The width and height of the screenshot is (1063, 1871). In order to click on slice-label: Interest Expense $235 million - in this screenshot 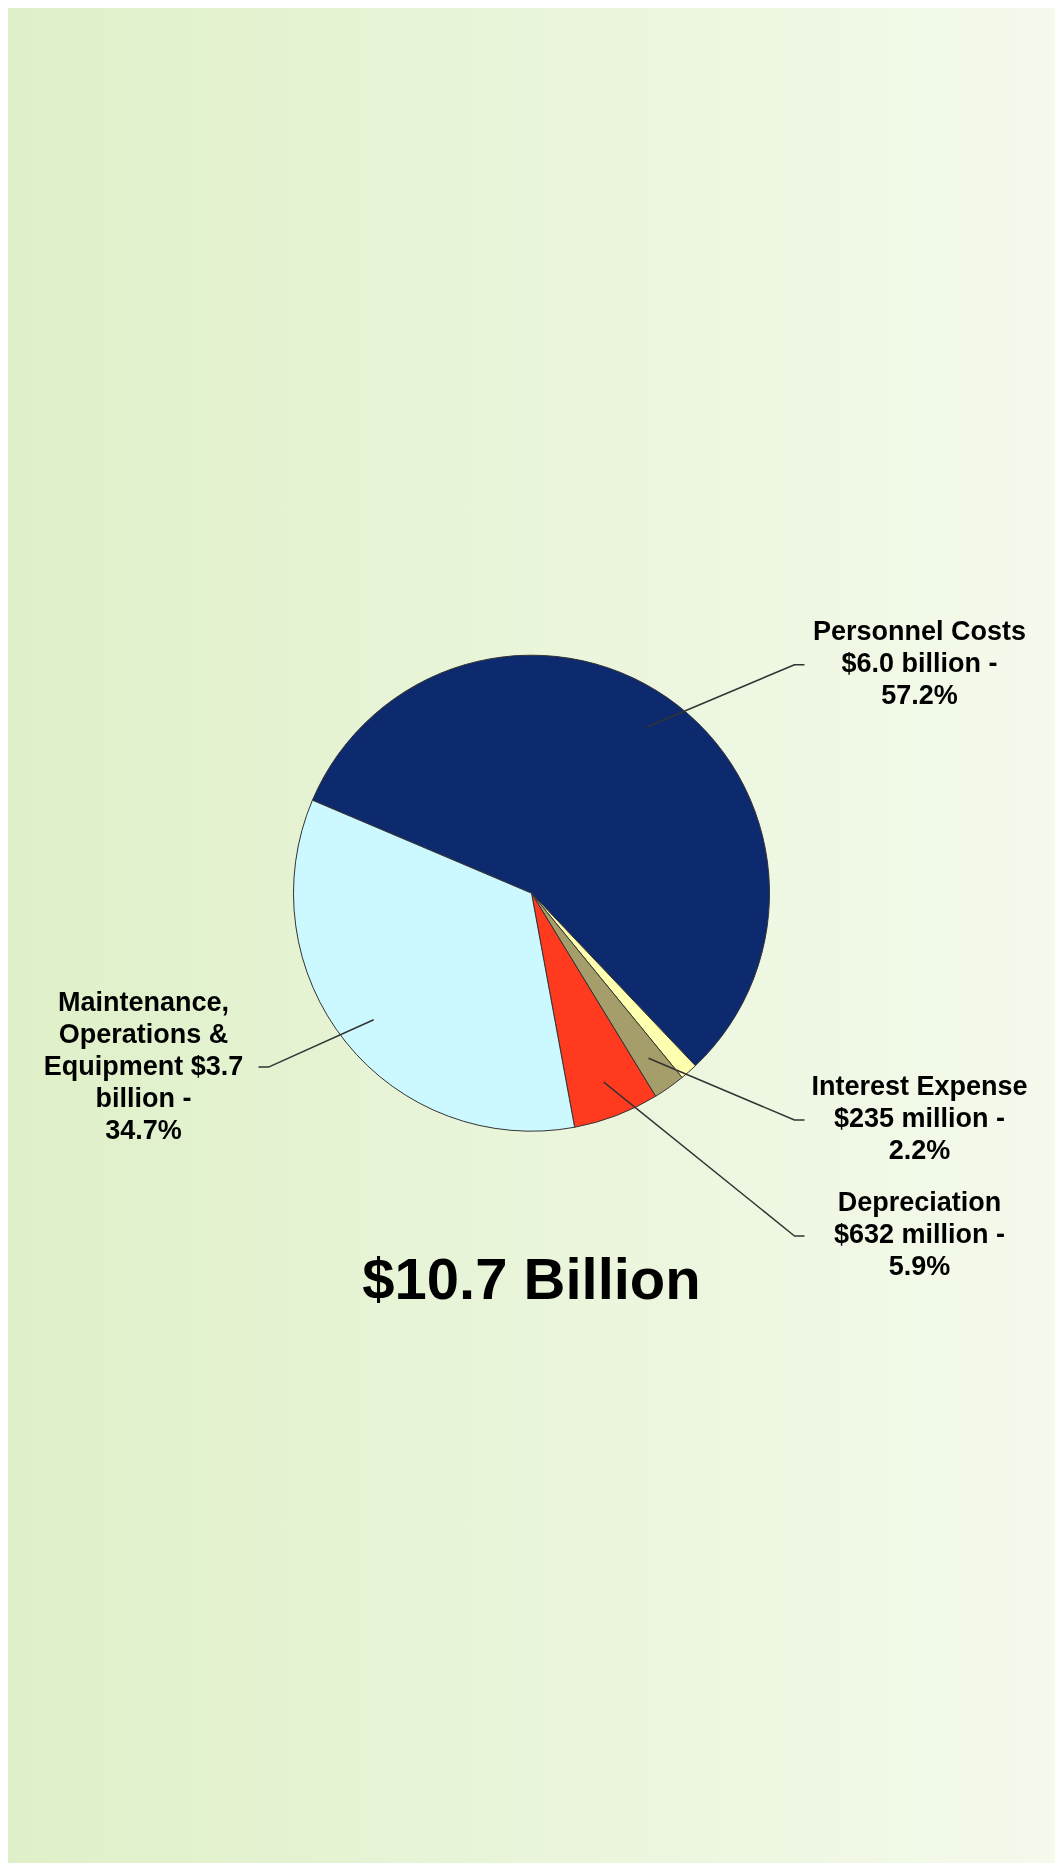, I will do `click(919, 1102)`.